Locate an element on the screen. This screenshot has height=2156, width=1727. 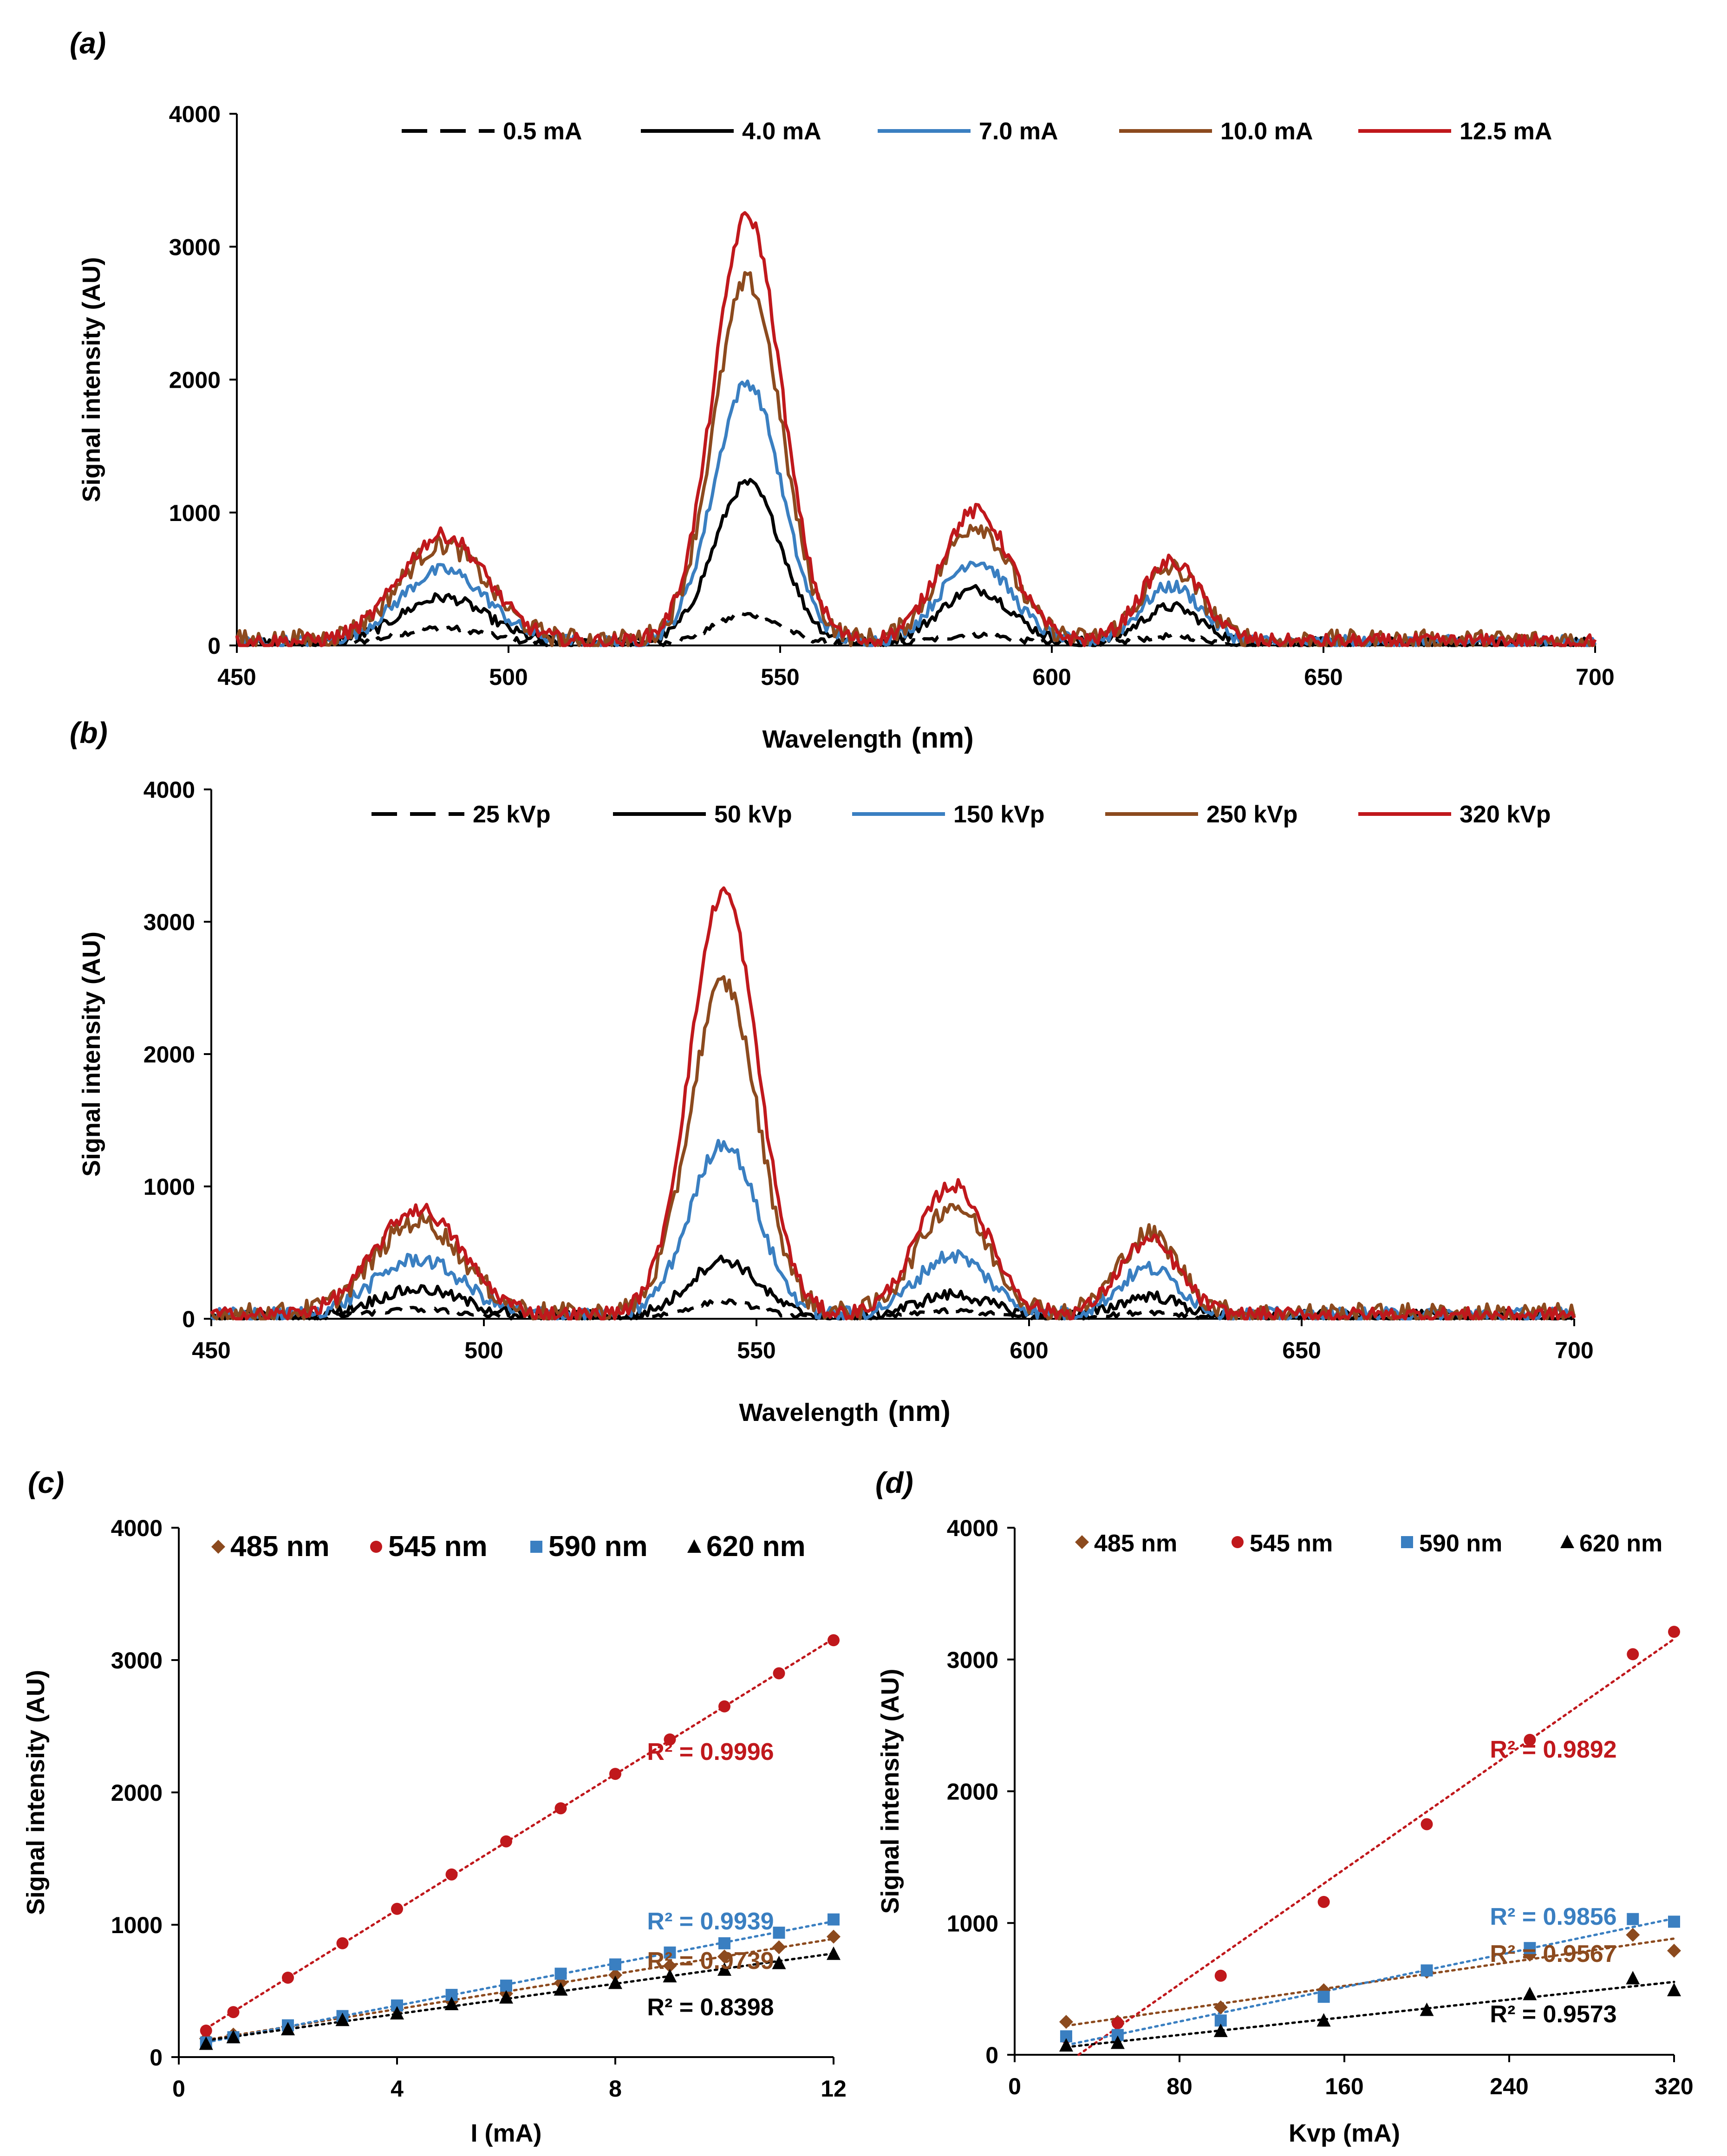
legend-label-b-2: 150 kVp is located at coordinates (999, 815).